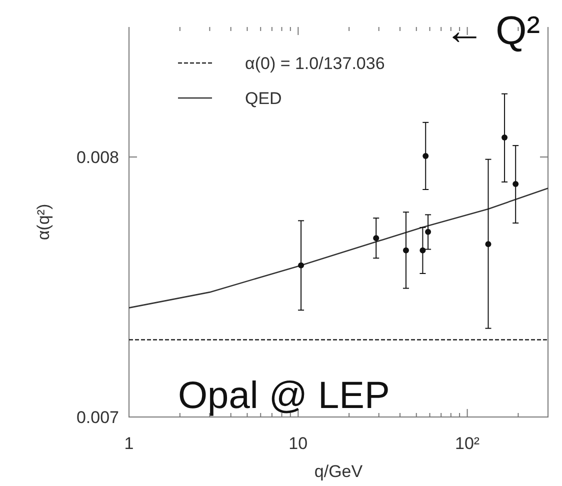 This screenshot has height=486, width=562. I want to click on legend-label: α(0) = 1.0/137.036, so click(315, 63).